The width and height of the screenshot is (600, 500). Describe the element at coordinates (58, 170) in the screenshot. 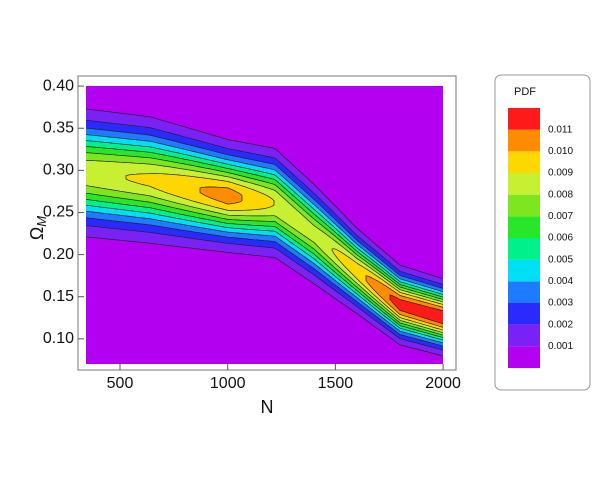

I see `y-tick-label: 0.30` at that location.